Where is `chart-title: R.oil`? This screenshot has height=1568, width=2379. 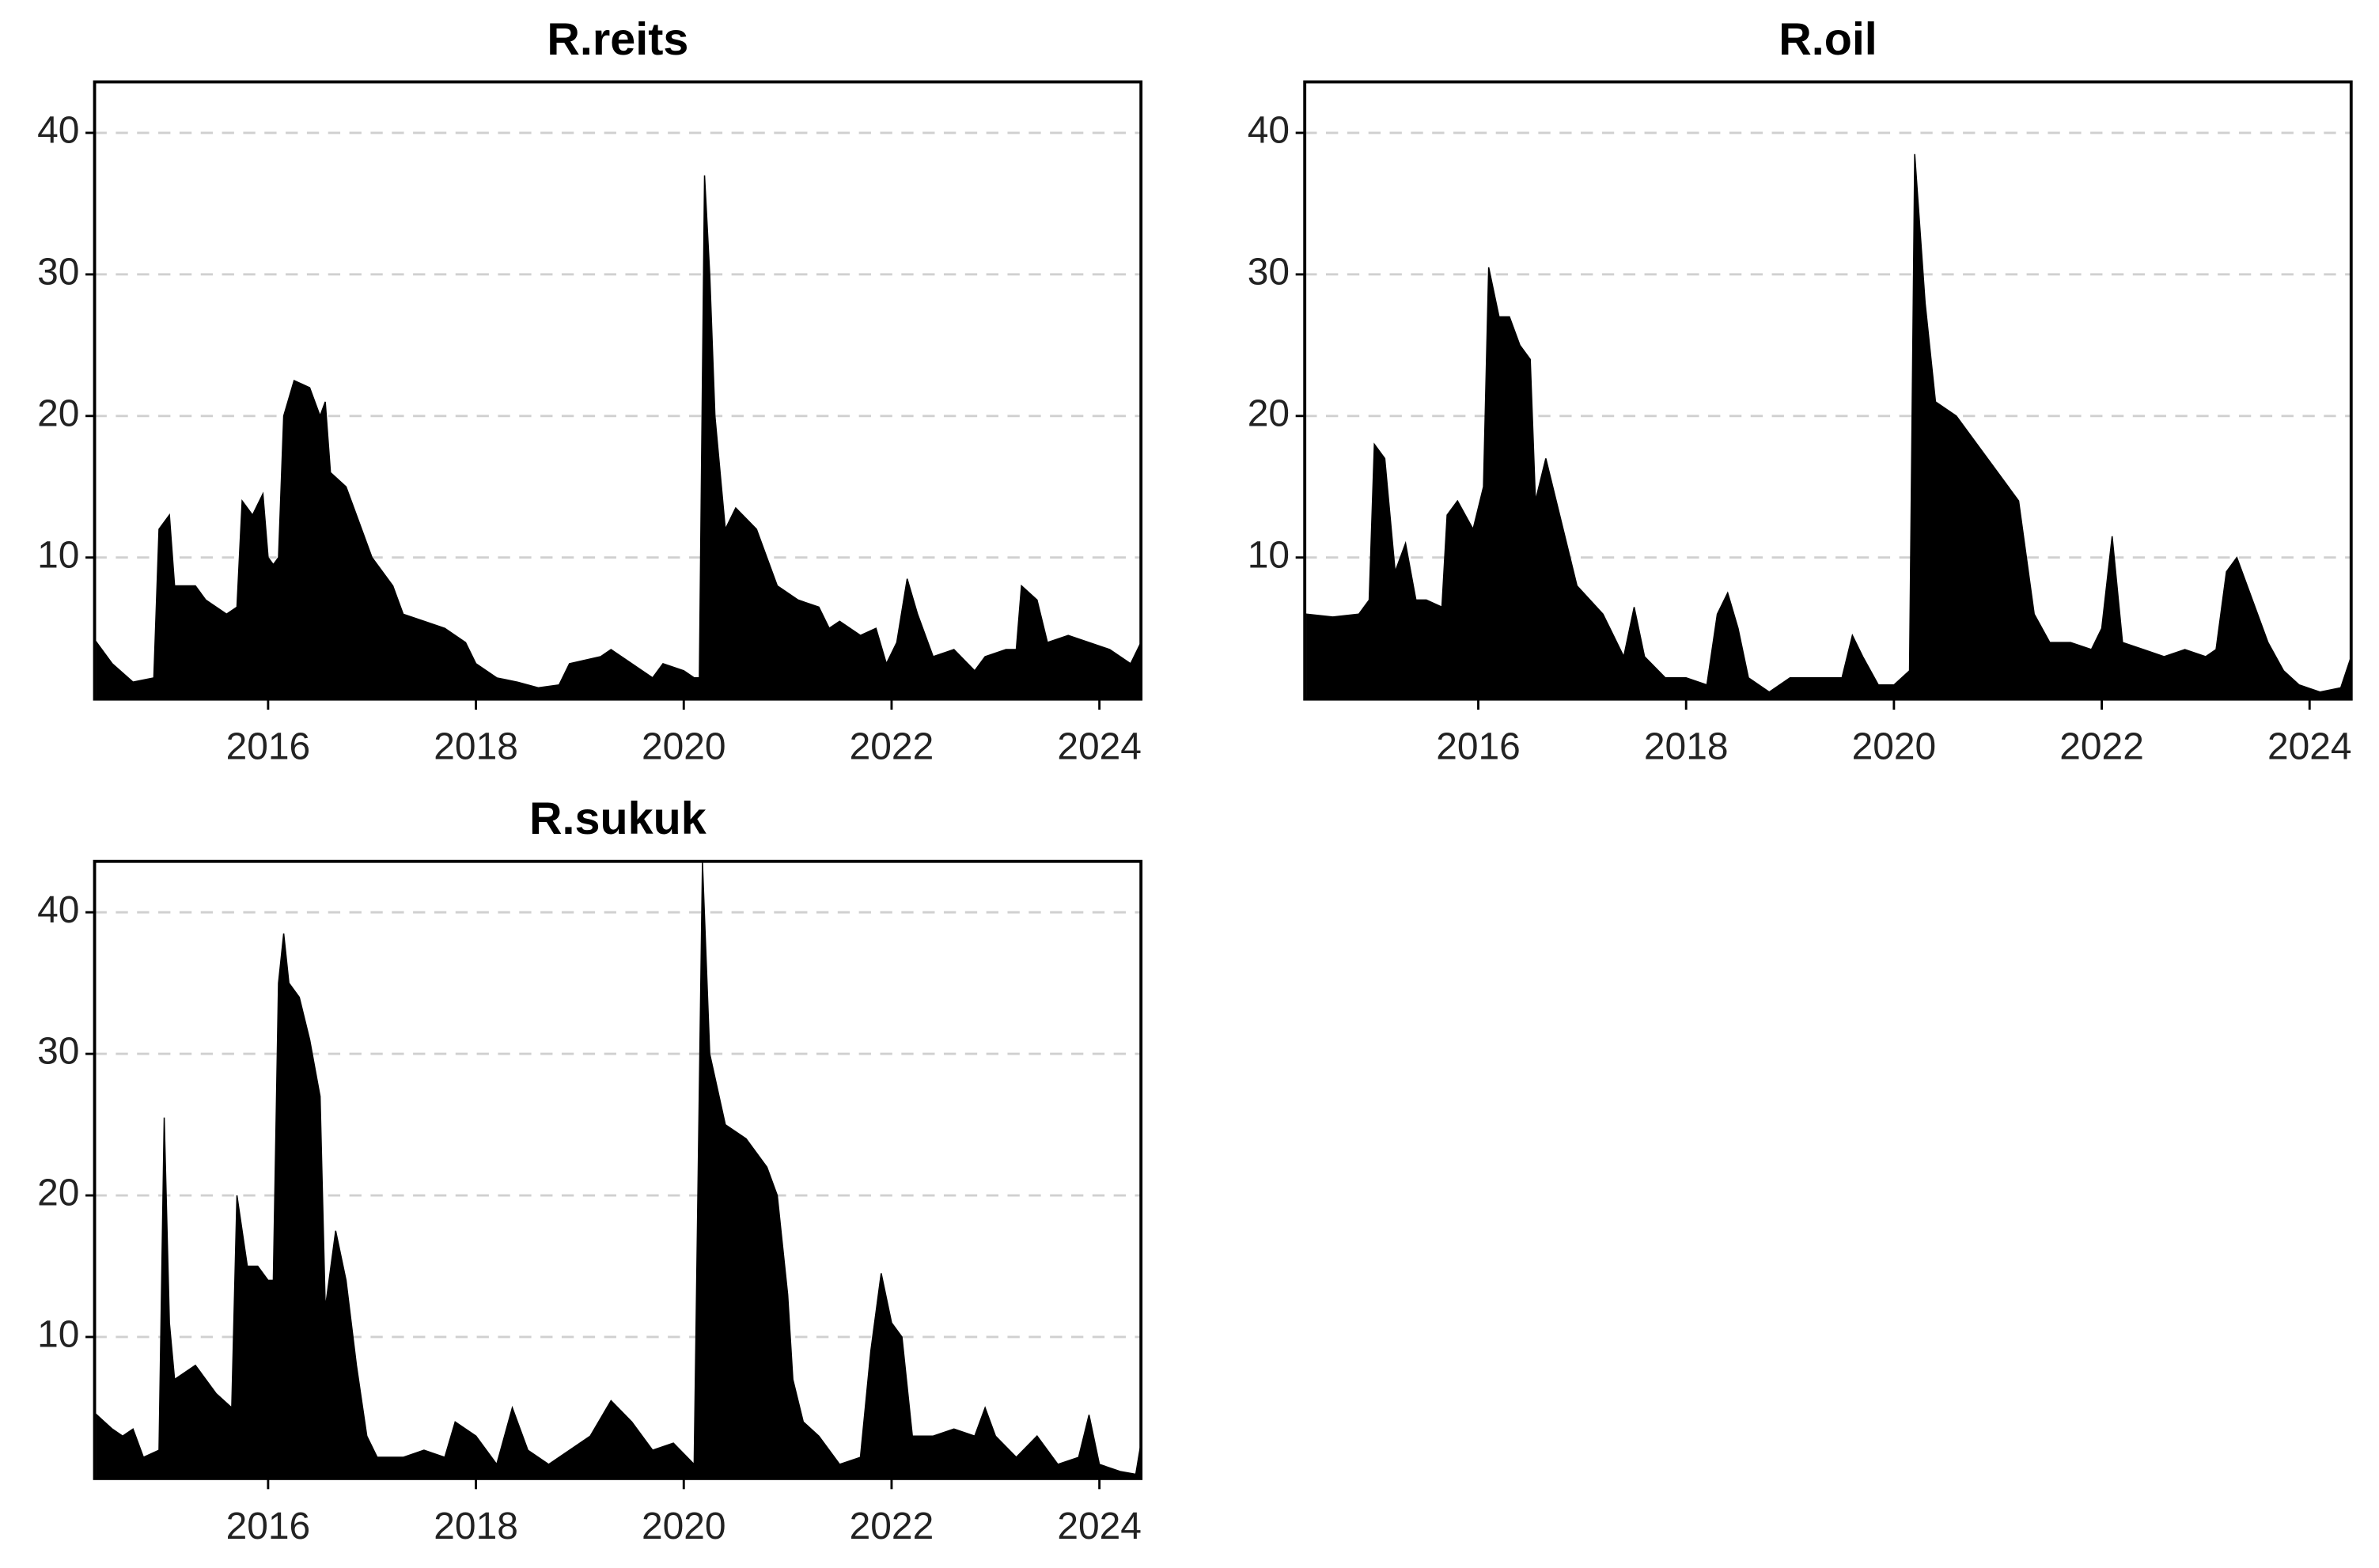
chart-title: R.oil is located at coordinates (1828, 39).